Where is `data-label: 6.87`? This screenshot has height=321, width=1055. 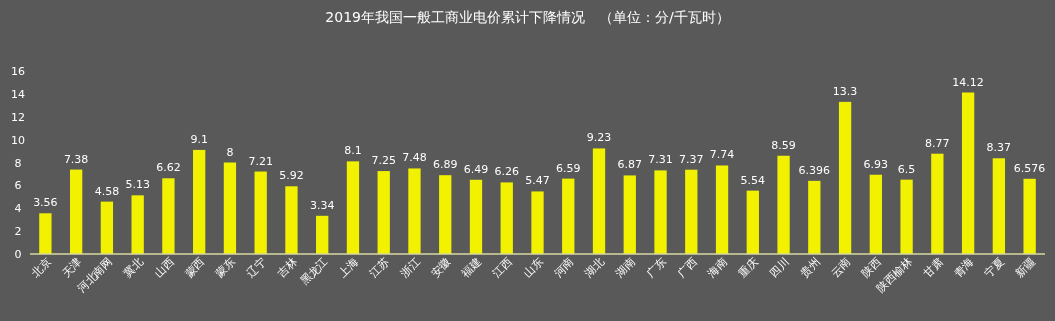 data-label: 6.87 is located at coordinates (630, 165).